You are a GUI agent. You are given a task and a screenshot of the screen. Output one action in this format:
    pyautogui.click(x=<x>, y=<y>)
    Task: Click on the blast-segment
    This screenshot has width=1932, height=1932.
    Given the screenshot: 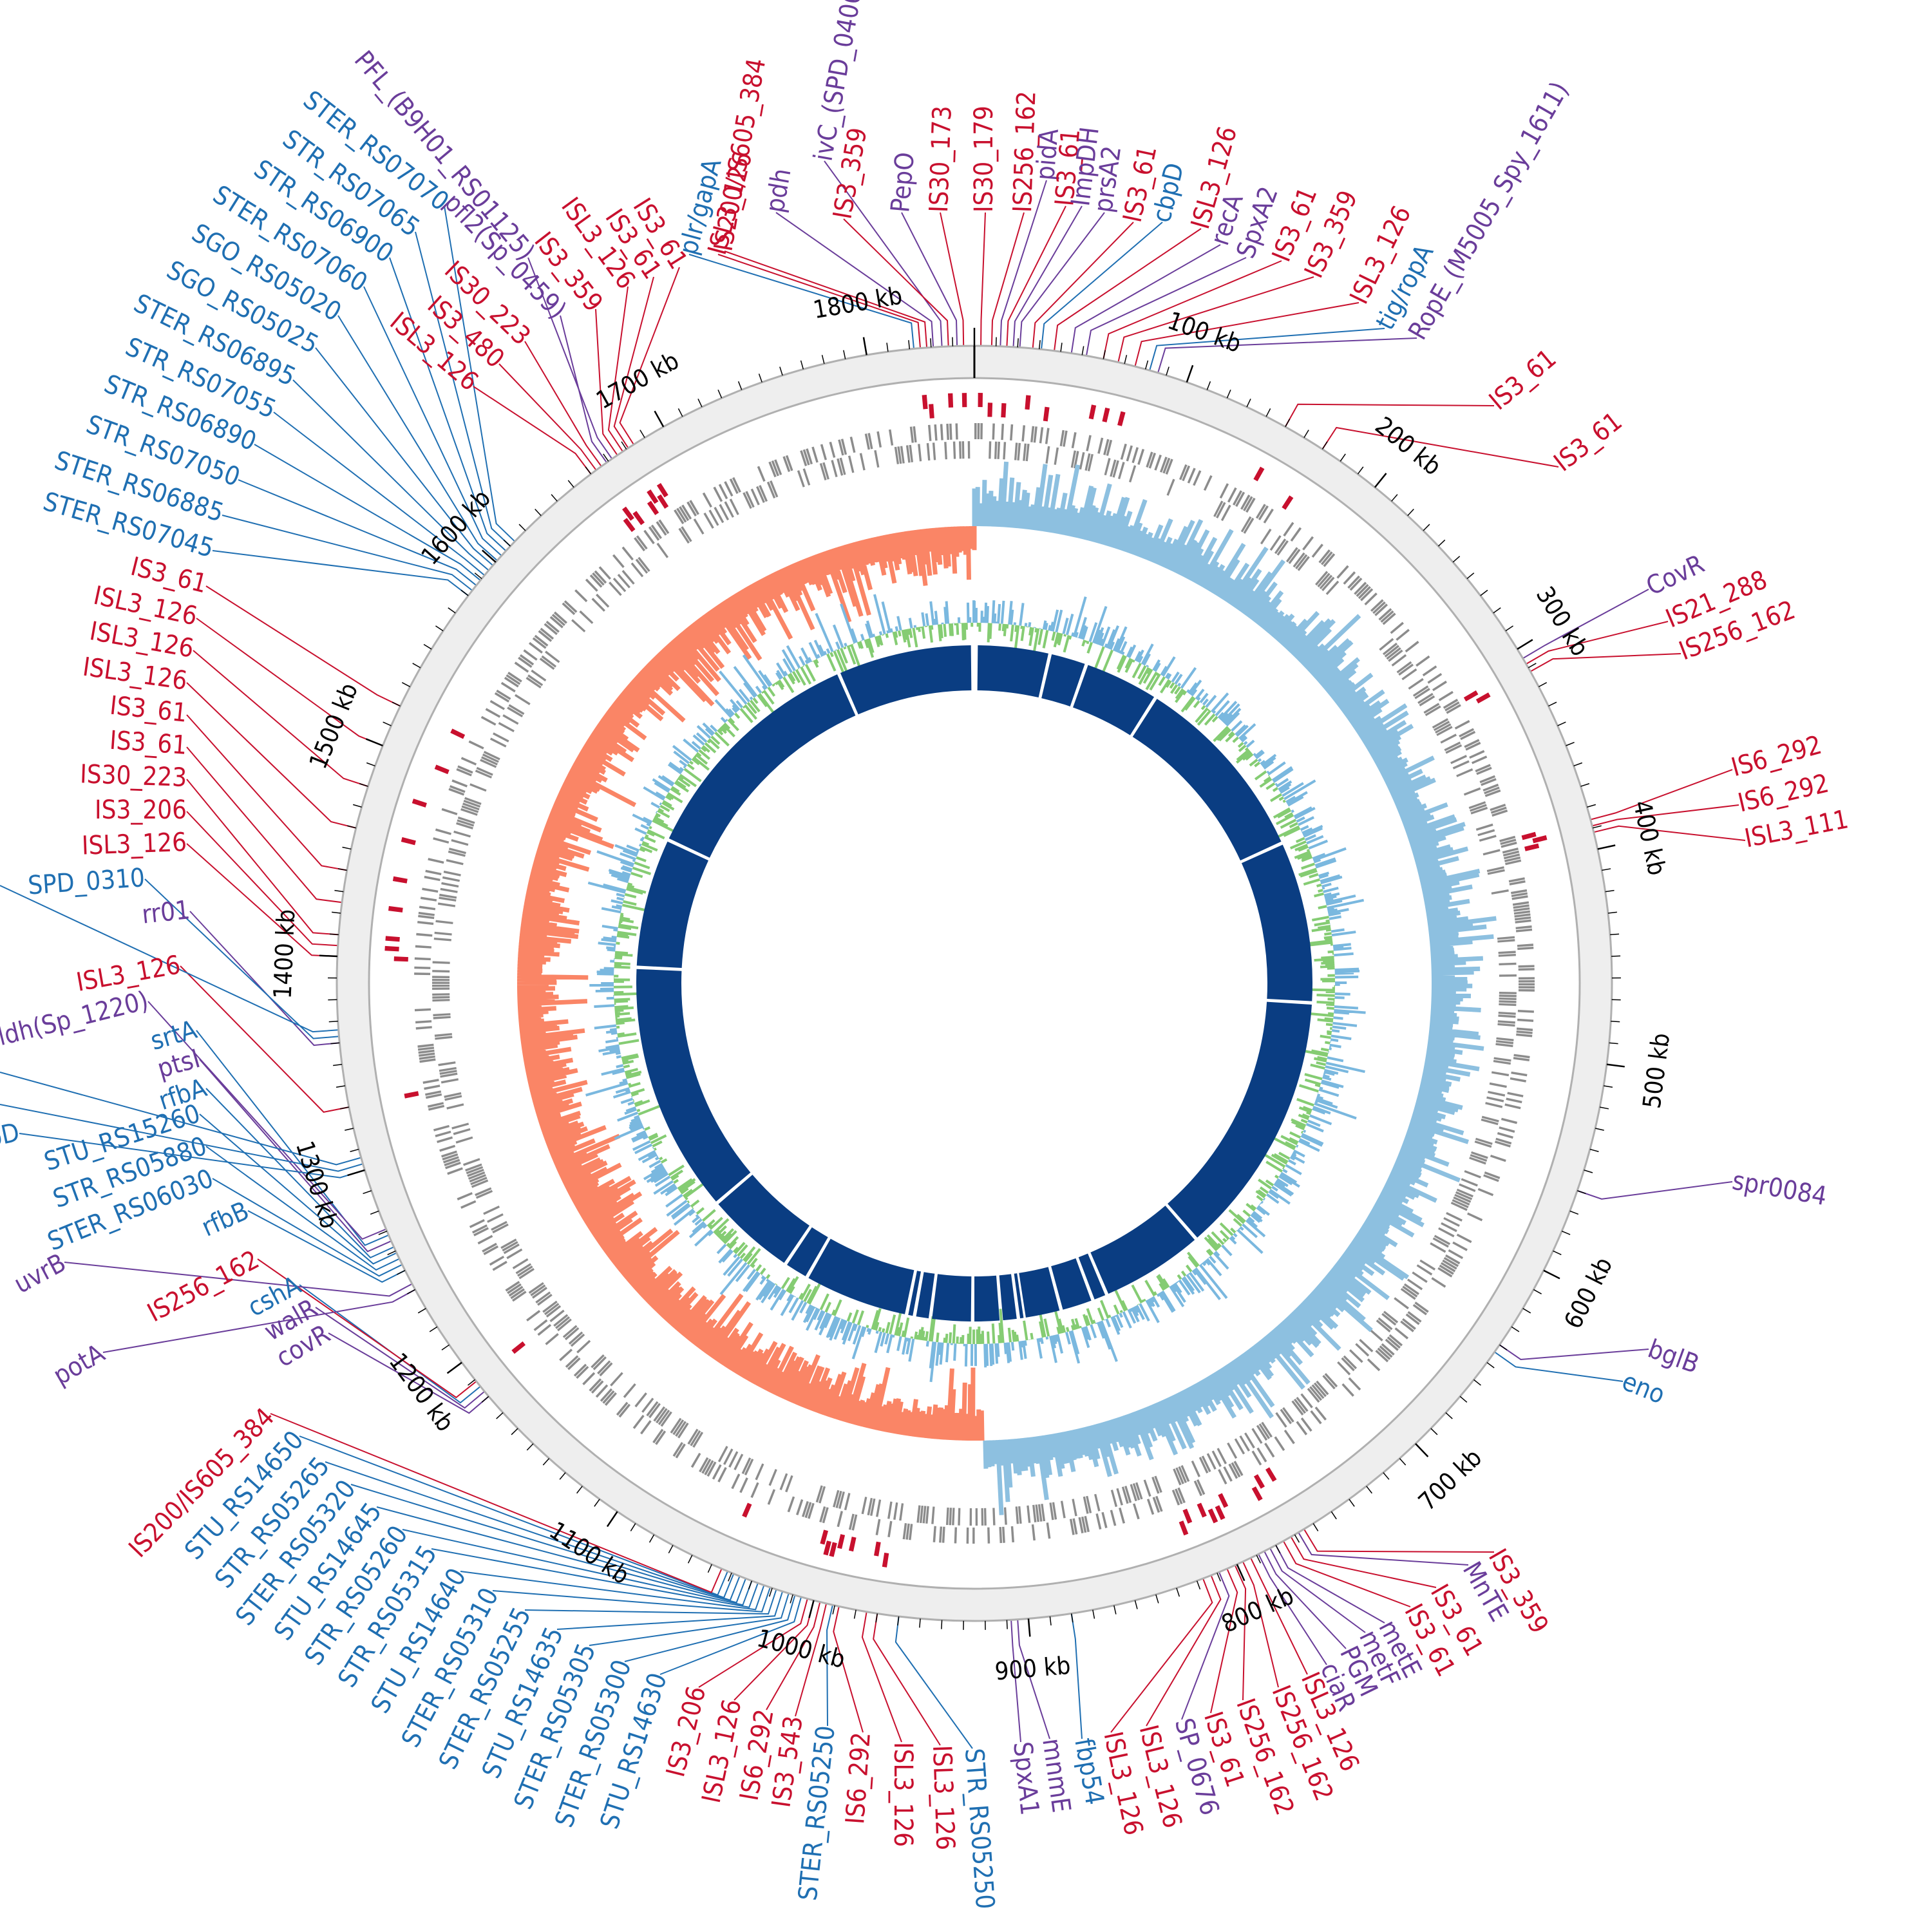 What is the action you would take?
    pyautogui.click(x=1071, y=1284)
    